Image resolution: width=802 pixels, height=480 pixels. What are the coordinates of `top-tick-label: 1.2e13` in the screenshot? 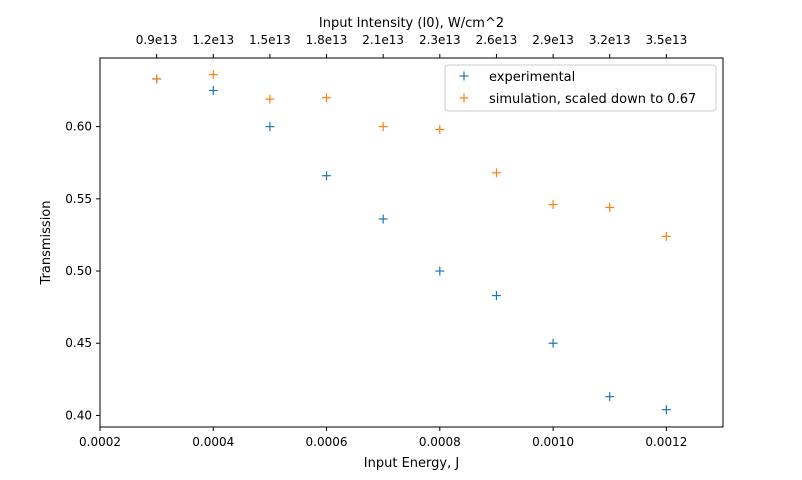 It's located at (213, 40).